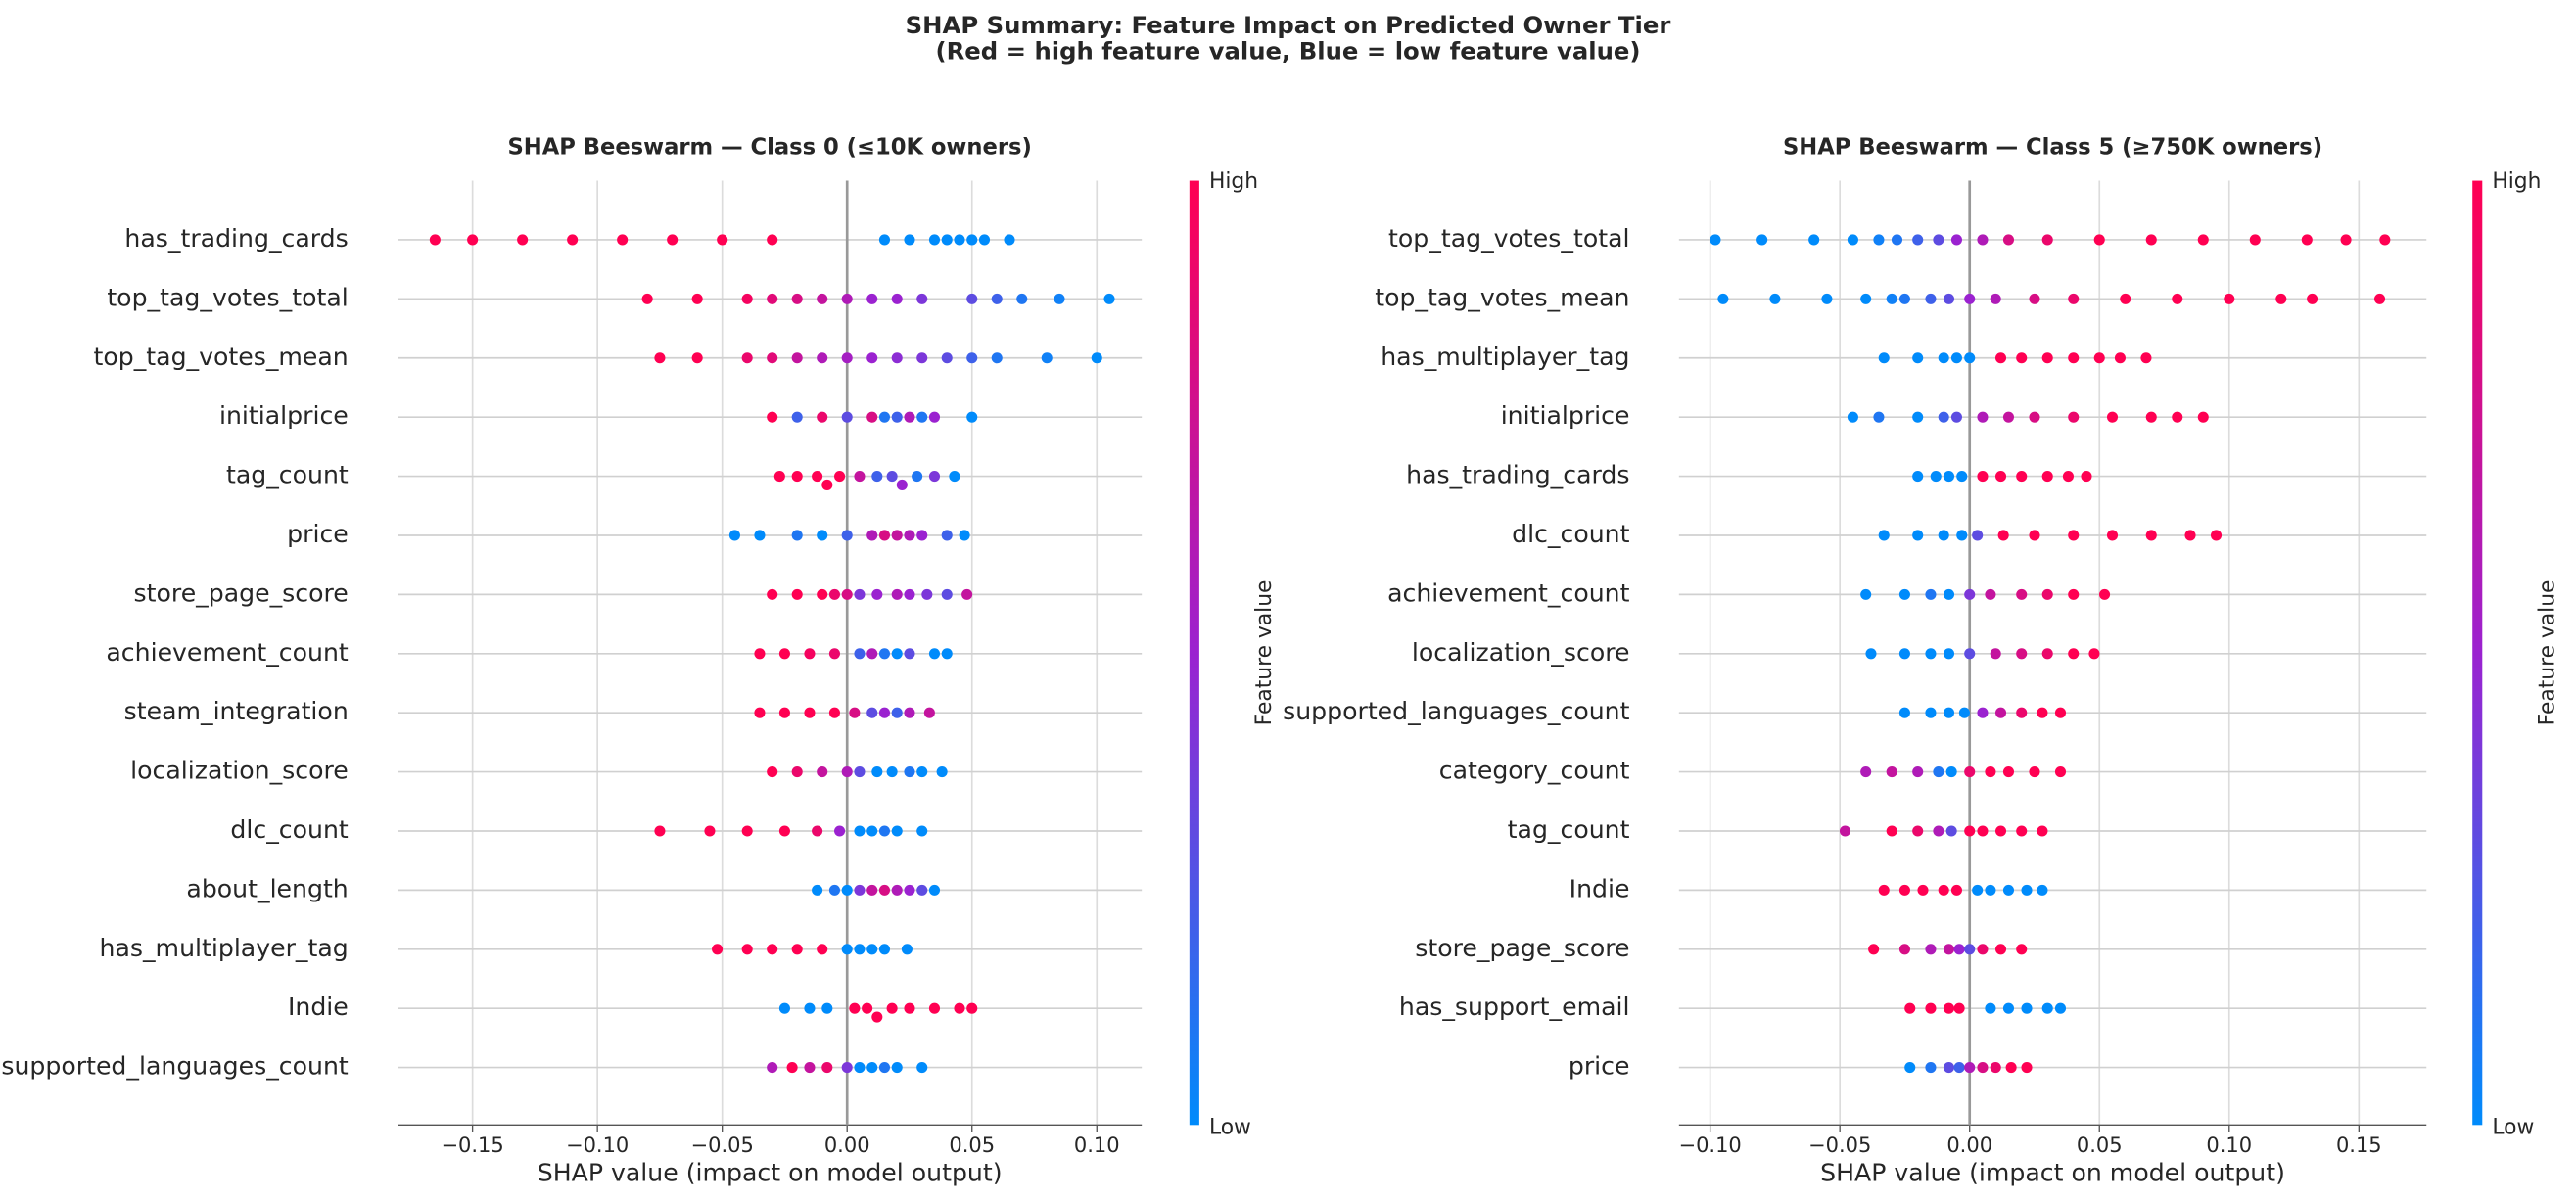 The height and width of the screenshot is (1201, 2576). What do you see at coordinates (1565, 415) in the screenshot?
I see `feature-label: initialprice` at bounding box center [1565, 415].